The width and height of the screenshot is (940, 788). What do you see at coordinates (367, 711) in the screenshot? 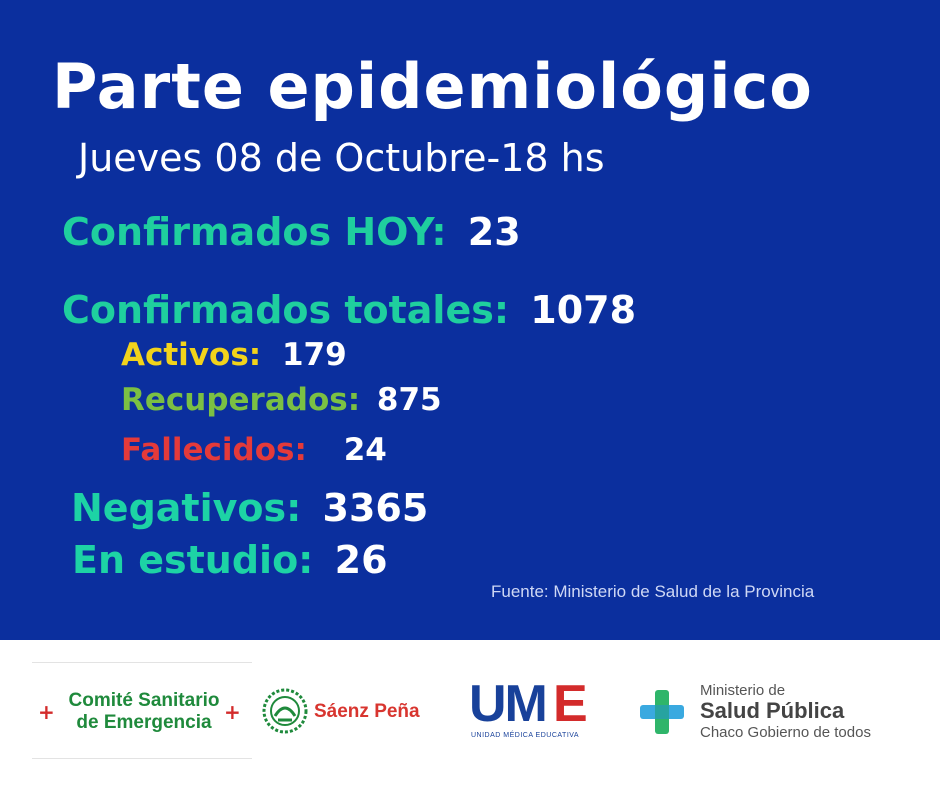
I see `saenz-pena-name: Sáenz Peña` at bounding box center [367, 711].